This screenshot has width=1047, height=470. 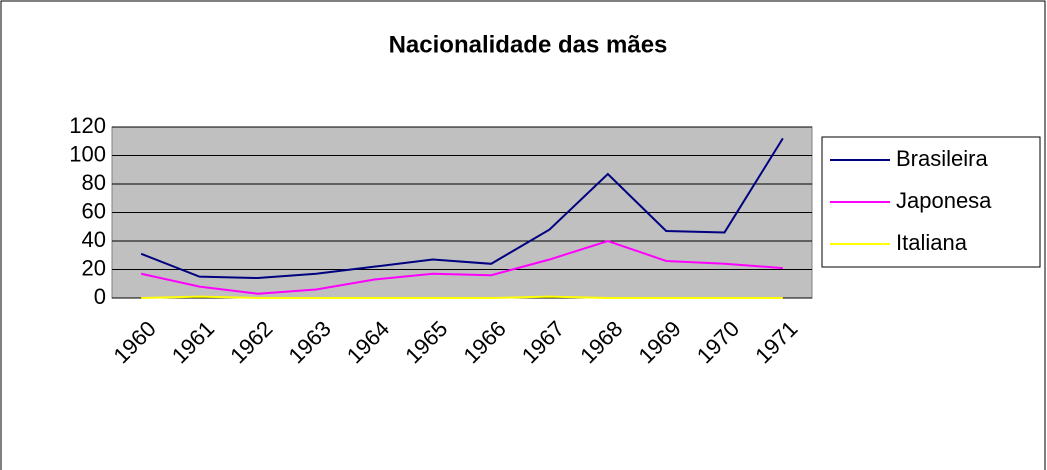 What do you see at coordinates (100, 296) in the screenshot?
I see `y-tick-label: 0` at bounding box center [100, 296].